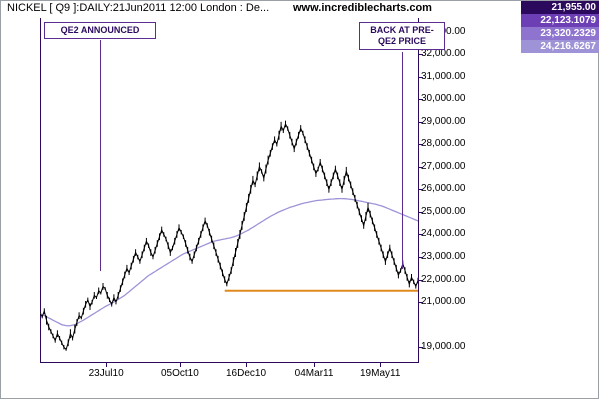 This screenshot has width=600, height=400. What do you see at coordinates (443, 302) in the screenshot?
I see `y-tick-label: 21,000.00` at bounding box center [443, 302].